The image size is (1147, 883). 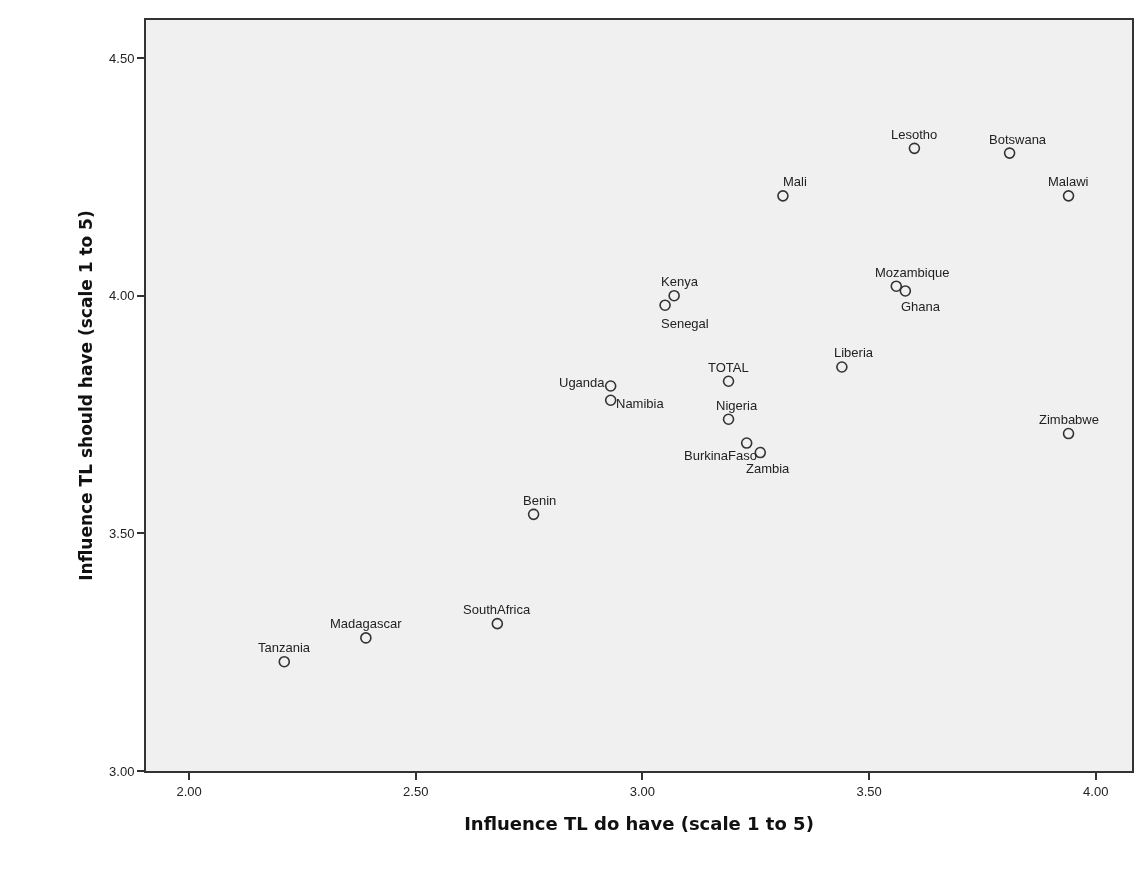 What do you see at coordinates (497, 609) in the screenshot?
I see `annotation: SouthAfrica` at bounding box center [497, 609].